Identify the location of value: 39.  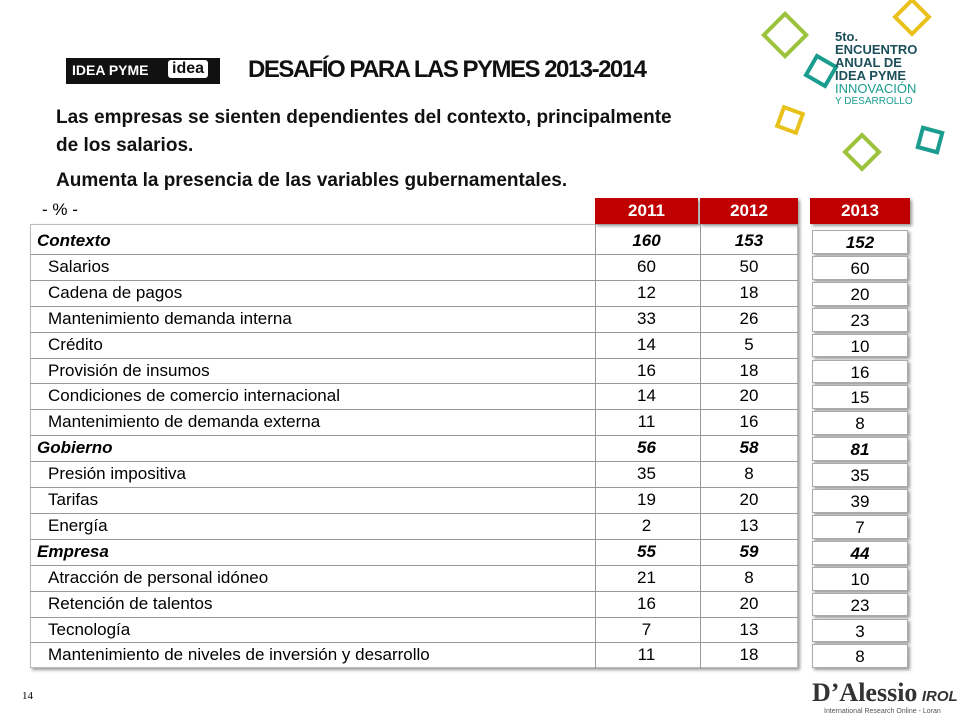
(860, 501).